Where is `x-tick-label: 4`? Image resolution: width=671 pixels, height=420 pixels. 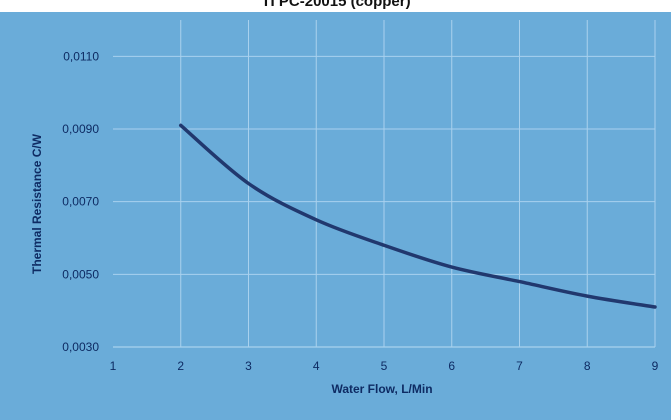
x-tick-label: 4 is located at coordinates (316, 366).